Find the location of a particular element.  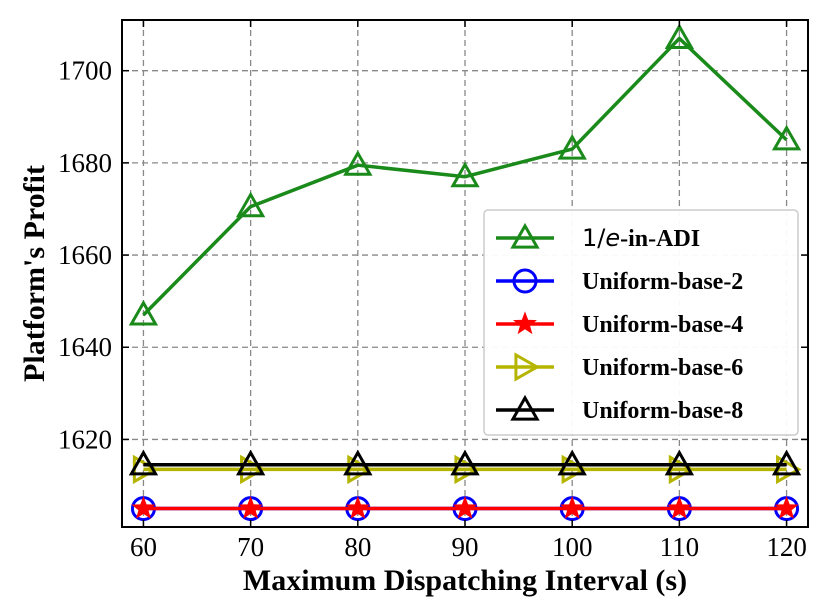

x-axis-label: Maximum Dispatching Interval (s) is located at coordinates (465, 580).